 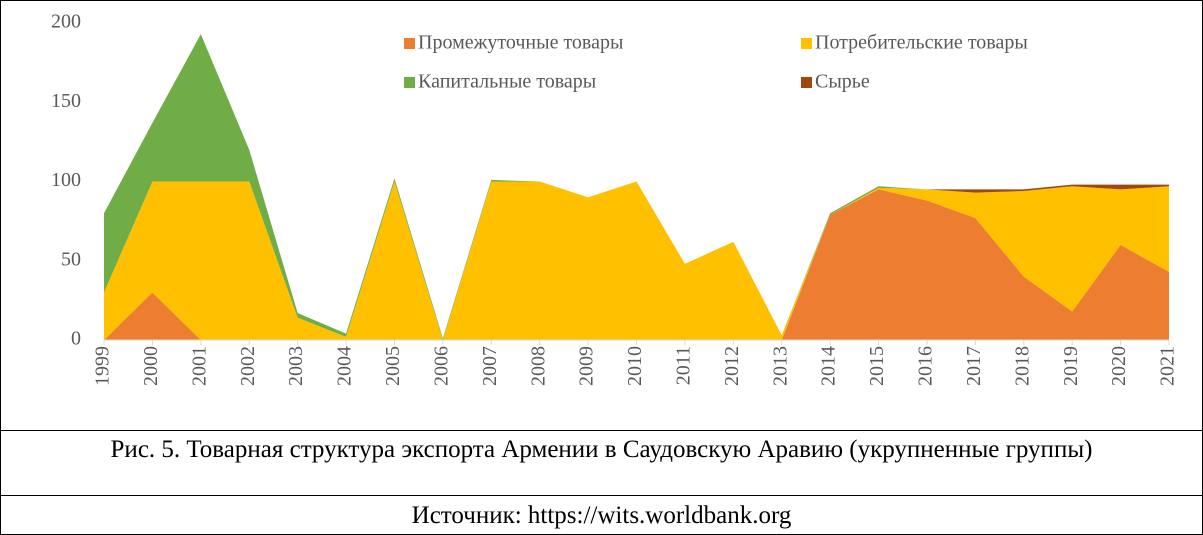 What do you see at coordinates (1022, 366) in the screenshot?
I see `x-tick-label: 2018` at bounding box center [1022, 366].